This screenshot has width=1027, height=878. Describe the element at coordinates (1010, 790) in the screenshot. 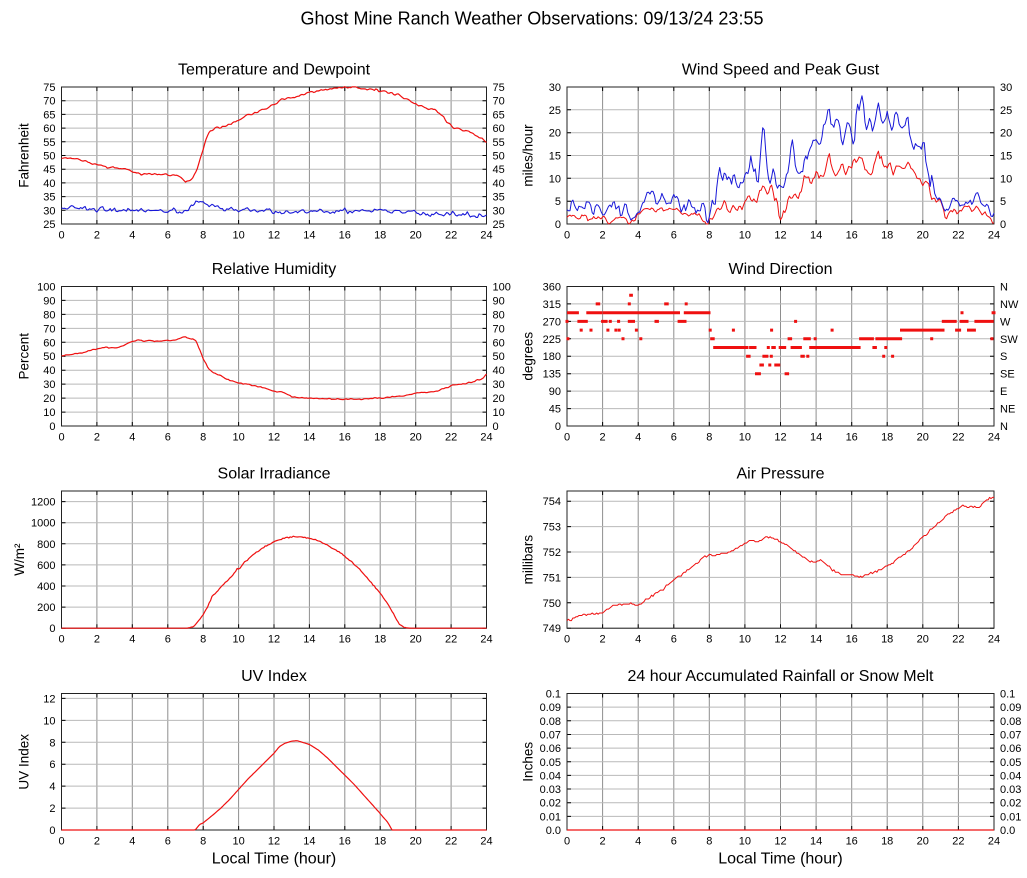

I see `svg-text: 0.03` at that location.